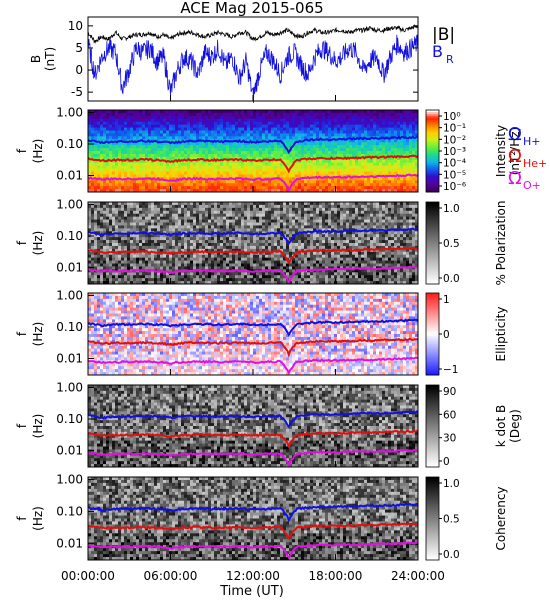 The image size is (550, 600). Describe the element at coordinates (432, 111) in the screenshot. I see `colorbar-cell` at that location.